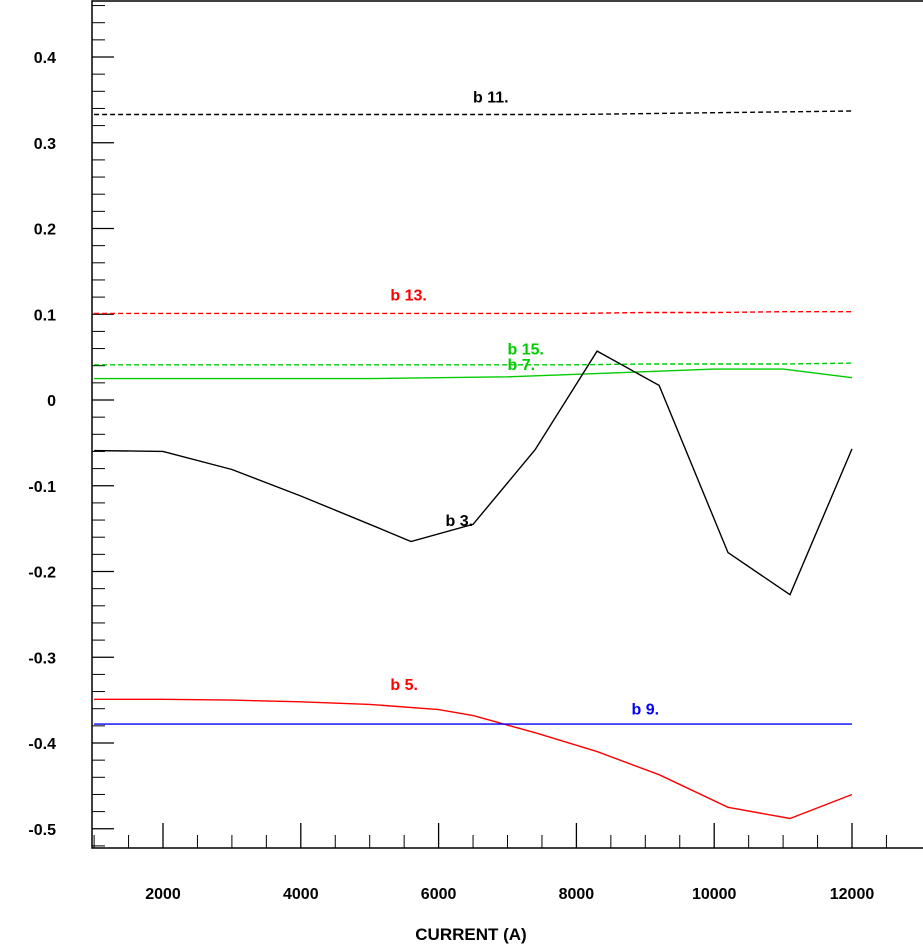 The height and width of the screenshot is (950, 923). What do you see at coordinates (852, 894) in the screenshot?
I see `x-tick-label: 12000` at bounding box center [852, 894].